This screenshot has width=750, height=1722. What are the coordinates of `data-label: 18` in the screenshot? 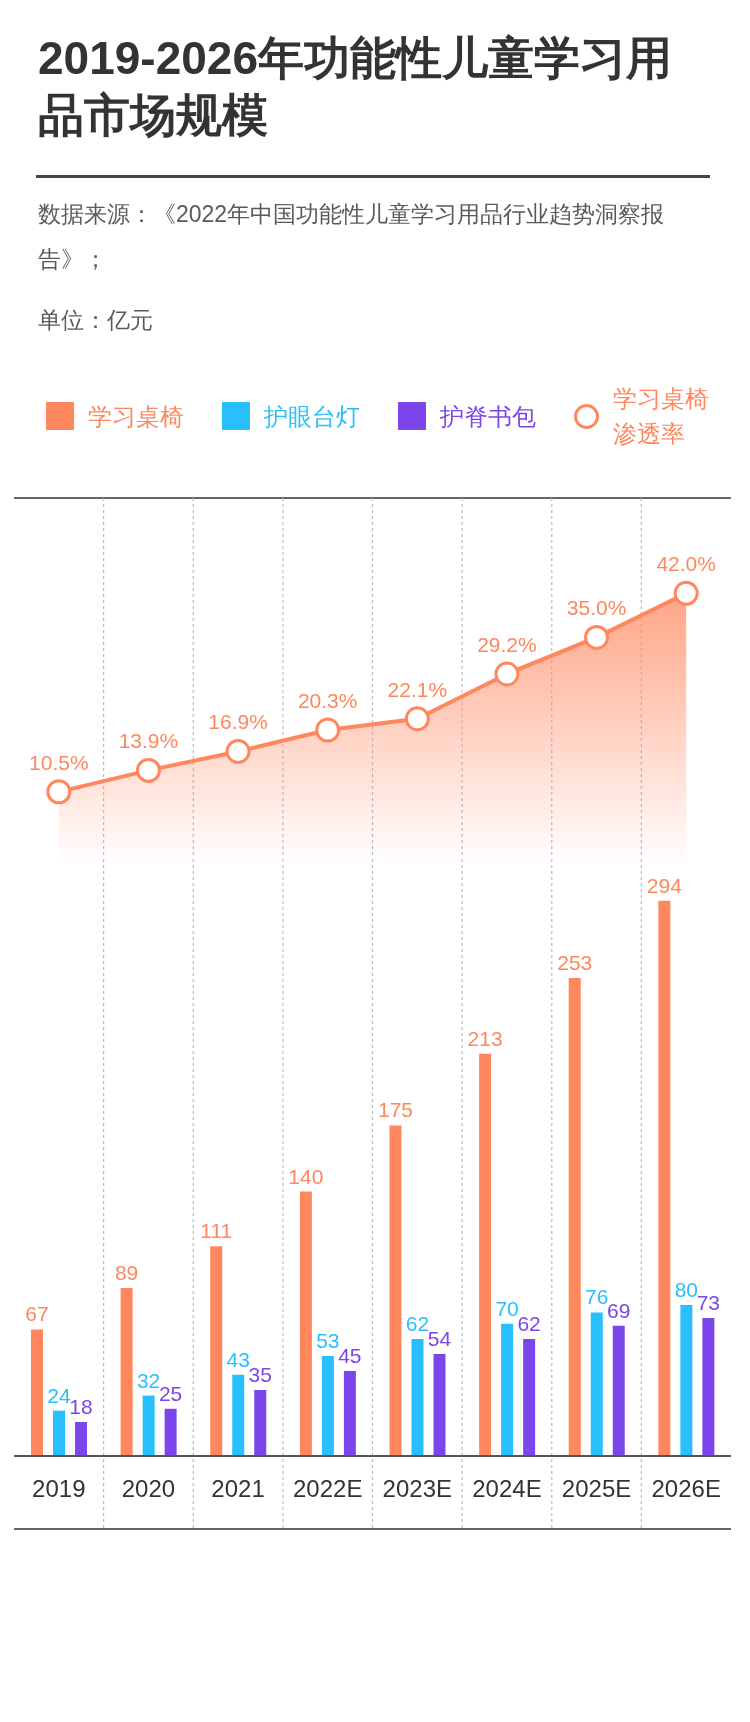 It's located at (81, 1406).